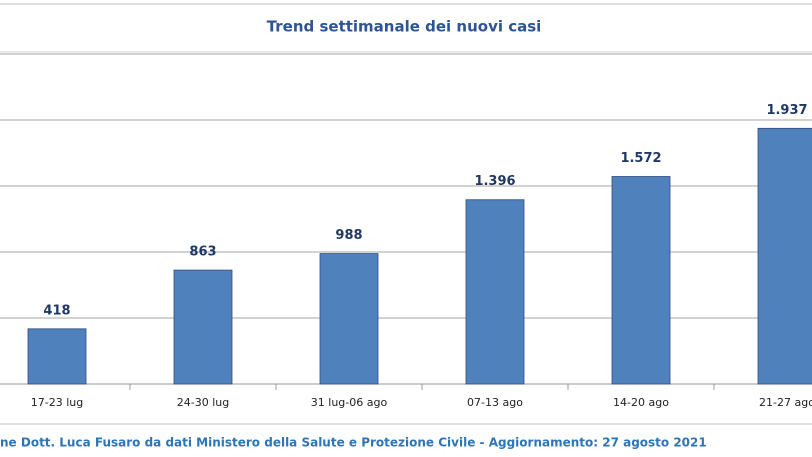  What do you see at coordinates (203, 402) in the screenshot?
I see `x-tick-label: 24-30 lug` at bounding box center [203, 402].